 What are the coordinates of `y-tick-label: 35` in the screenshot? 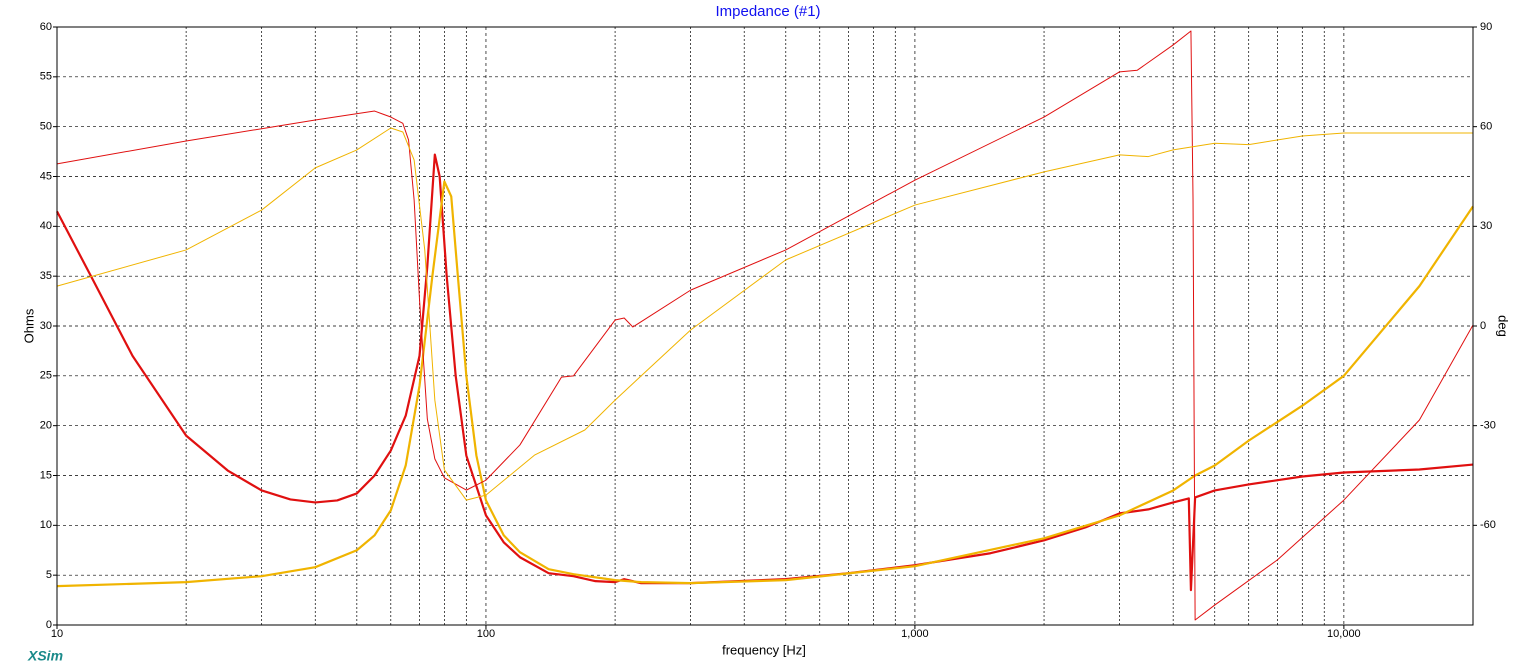 It's located at (46, 276).